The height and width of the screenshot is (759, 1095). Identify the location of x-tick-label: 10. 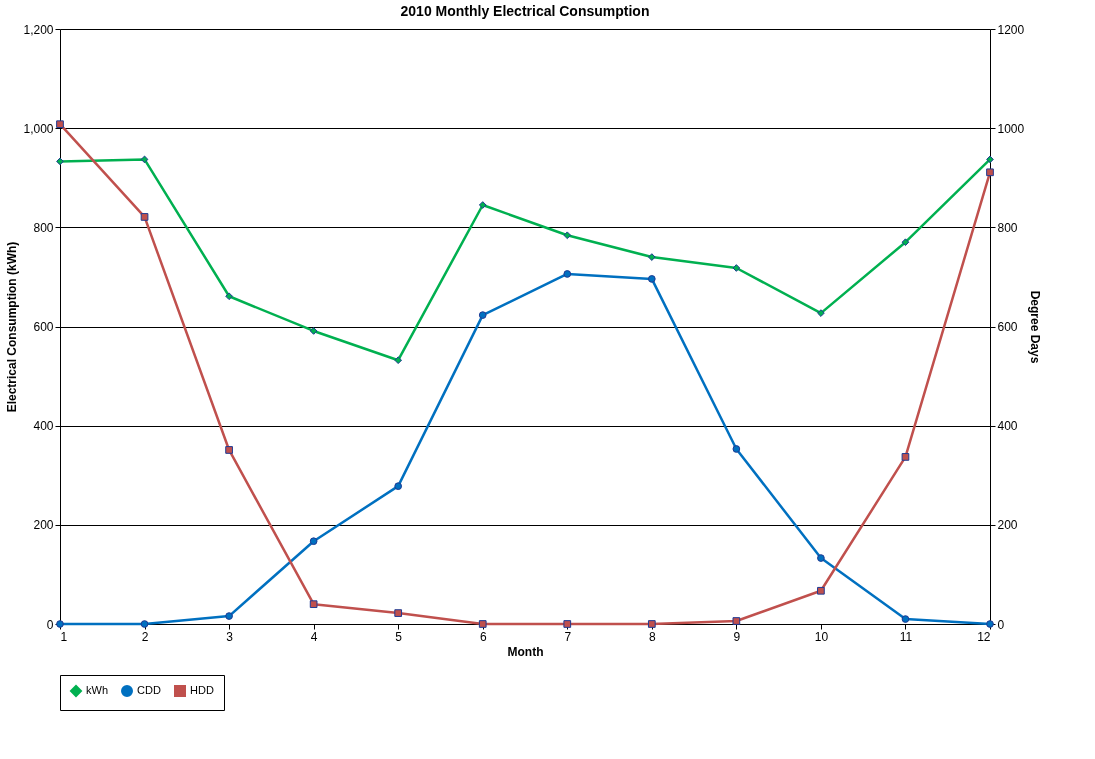
(821, 636).